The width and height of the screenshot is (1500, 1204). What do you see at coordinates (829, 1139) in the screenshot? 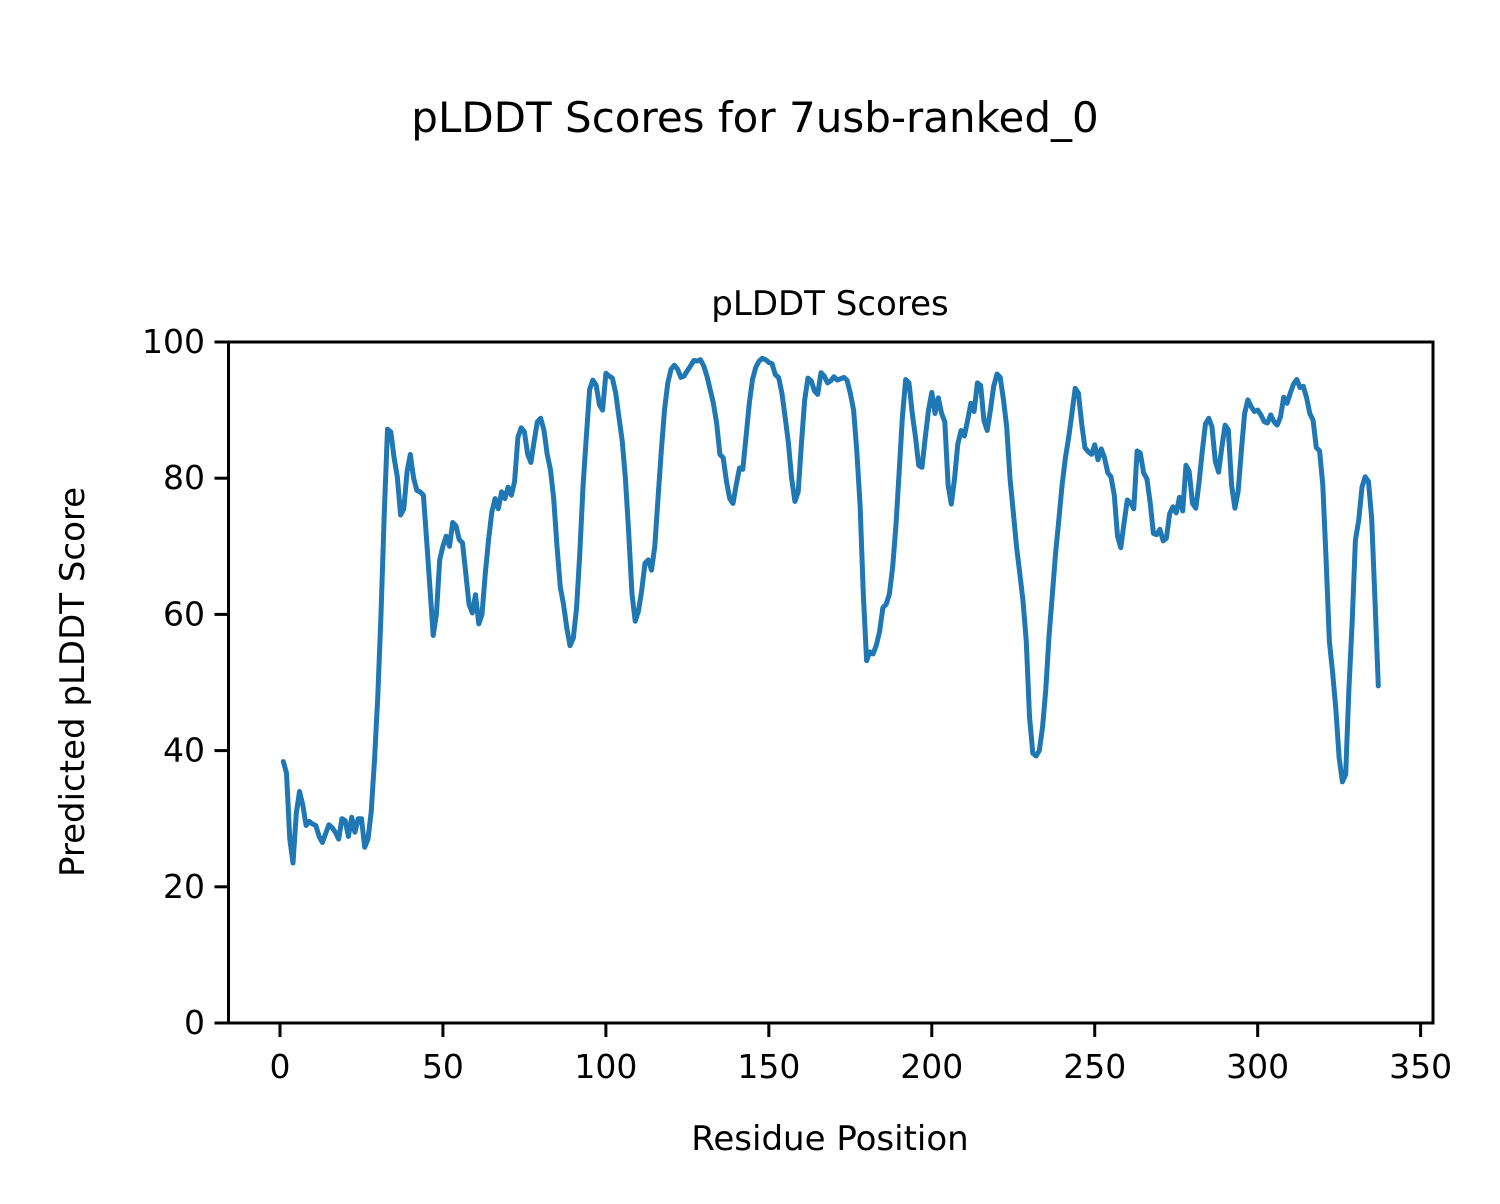
I see `x-axis-label: Residue Position` at bounding box center [829, 1139].